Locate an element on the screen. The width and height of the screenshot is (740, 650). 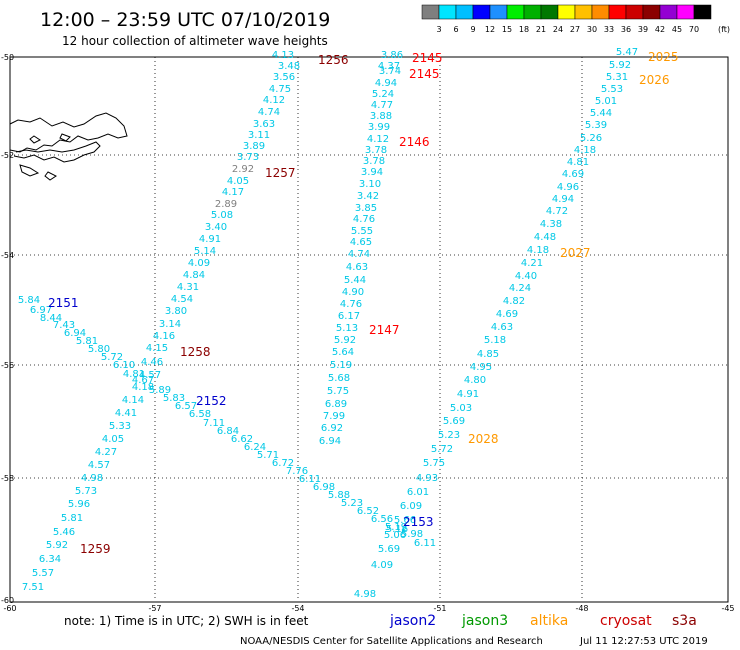
wave-height-value: 4.12 is located at coordinates (378, 139).